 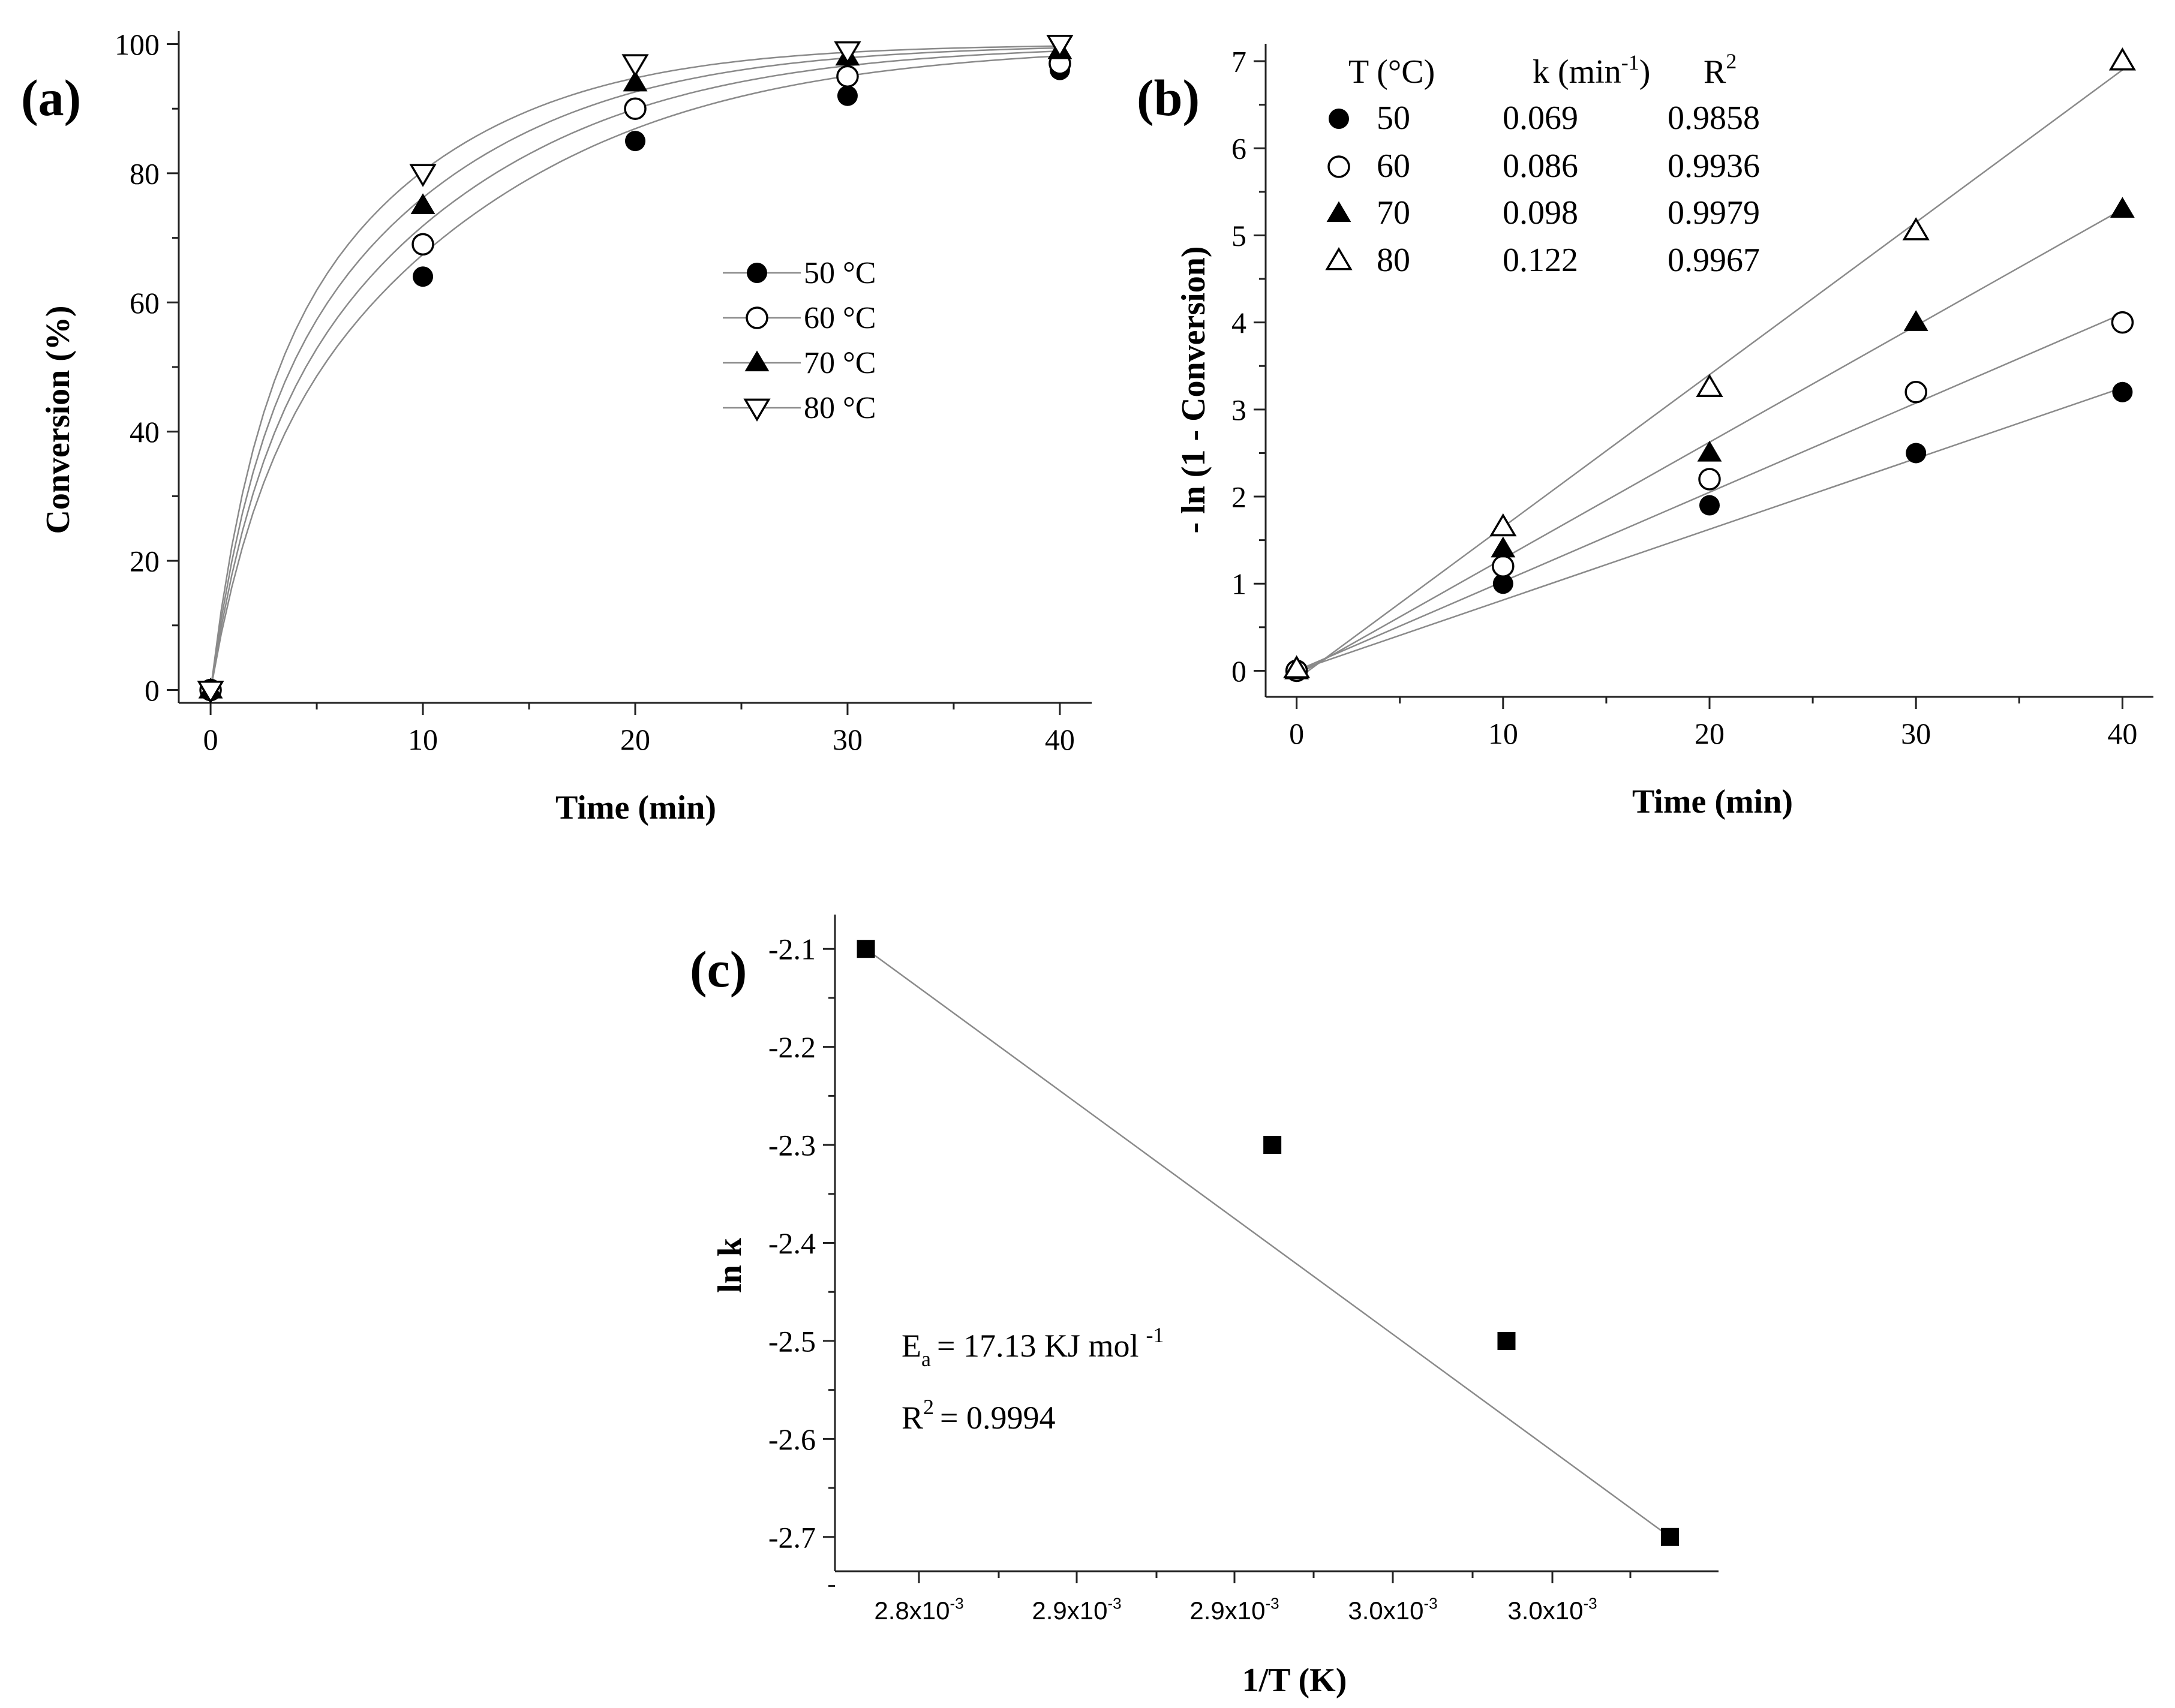 I want to click on x-tick-label: 2.8x10⁻³, so click(x=918, y=1610).